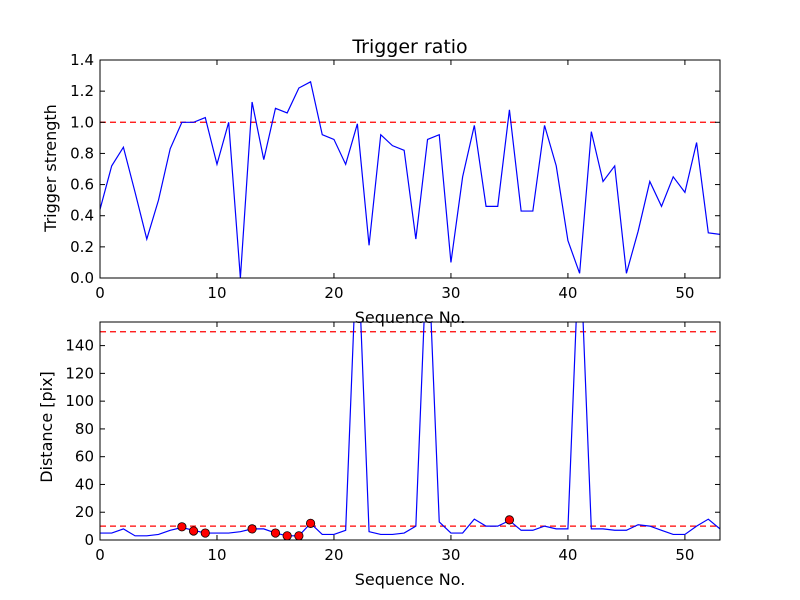 The width and height of the screenshot is (800, 600). I want to click on y-tick-label: 40, so click(84, 484).